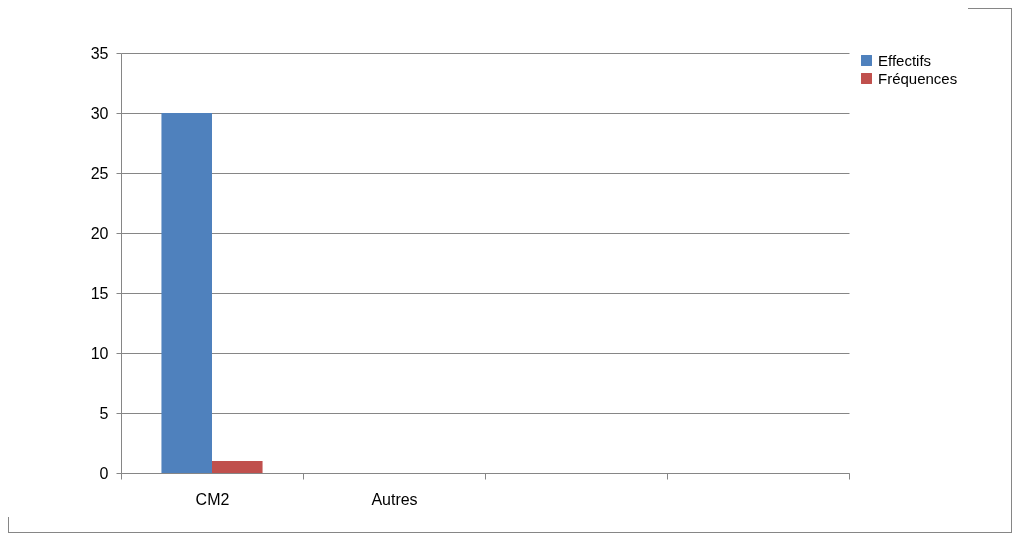 The height and width of the screenshot is (542, 1022). I want to click on y-tick-label: 10, so click(99, 353).